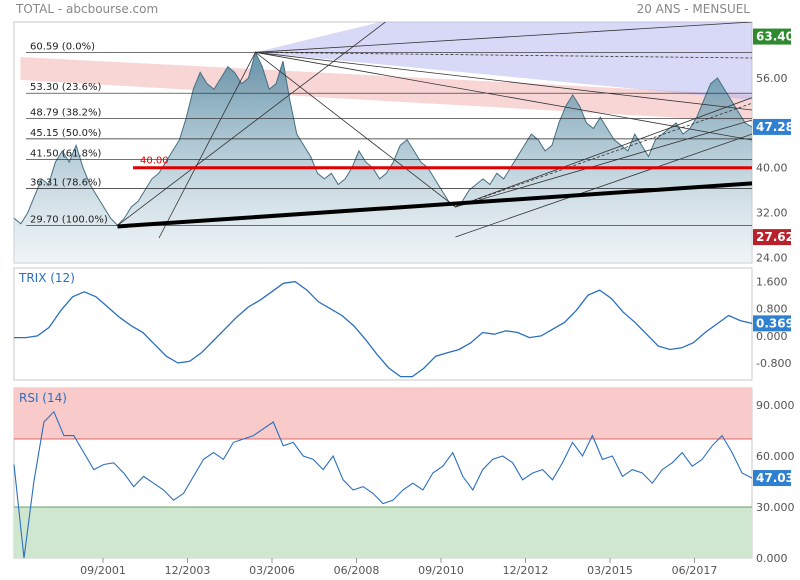 Image resolution: width=800 pixels, height=580 pixels. Describe the element at coordinates (773, 363) in the screenshot. I see `trix-y-tick: -0.800` at that location.